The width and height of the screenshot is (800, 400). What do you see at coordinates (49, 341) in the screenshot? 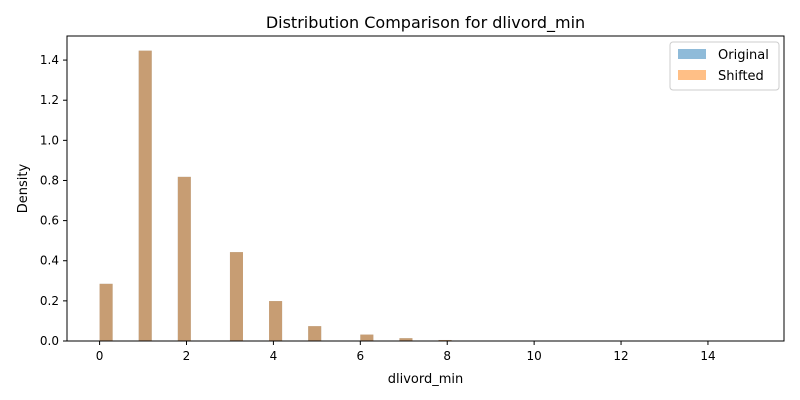
I see `y-tick-label-0: 0.0` at bounding box center [49, 341].